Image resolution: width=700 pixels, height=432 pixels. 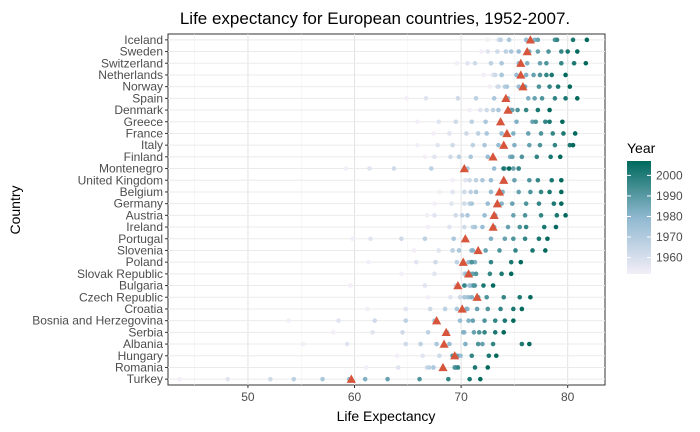 I want to click on x-tick-label: 50, so click(x=248, y=397).